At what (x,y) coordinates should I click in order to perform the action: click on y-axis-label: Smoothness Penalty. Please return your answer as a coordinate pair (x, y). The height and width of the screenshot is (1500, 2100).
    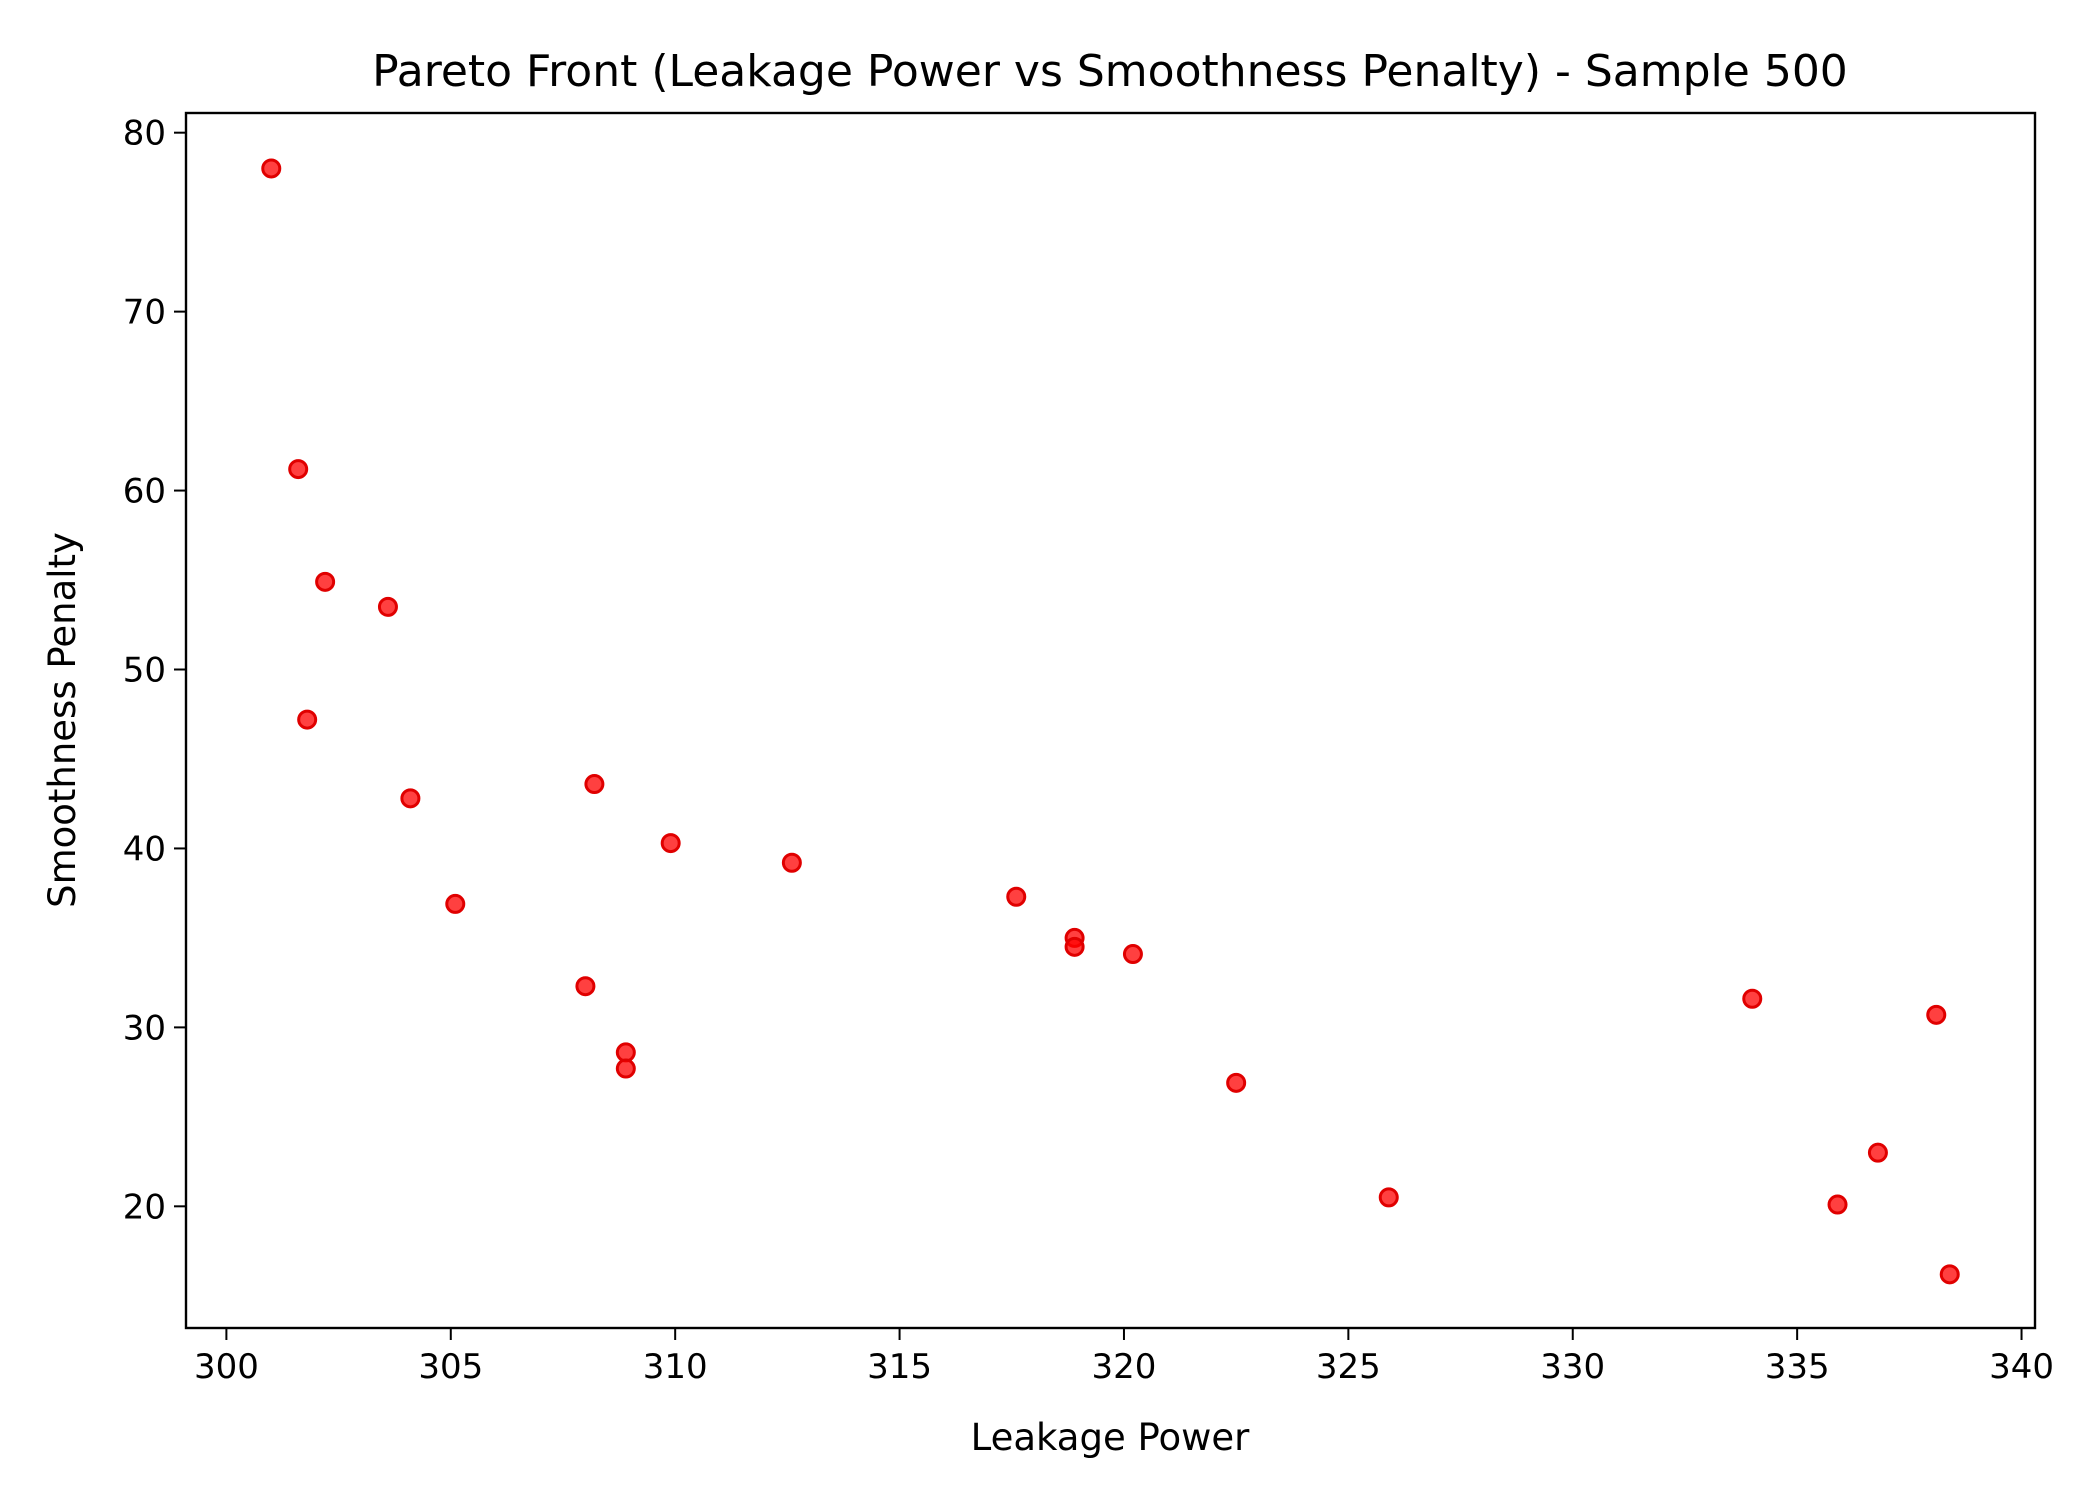
    Looking at the image, I should click on (62, 720).